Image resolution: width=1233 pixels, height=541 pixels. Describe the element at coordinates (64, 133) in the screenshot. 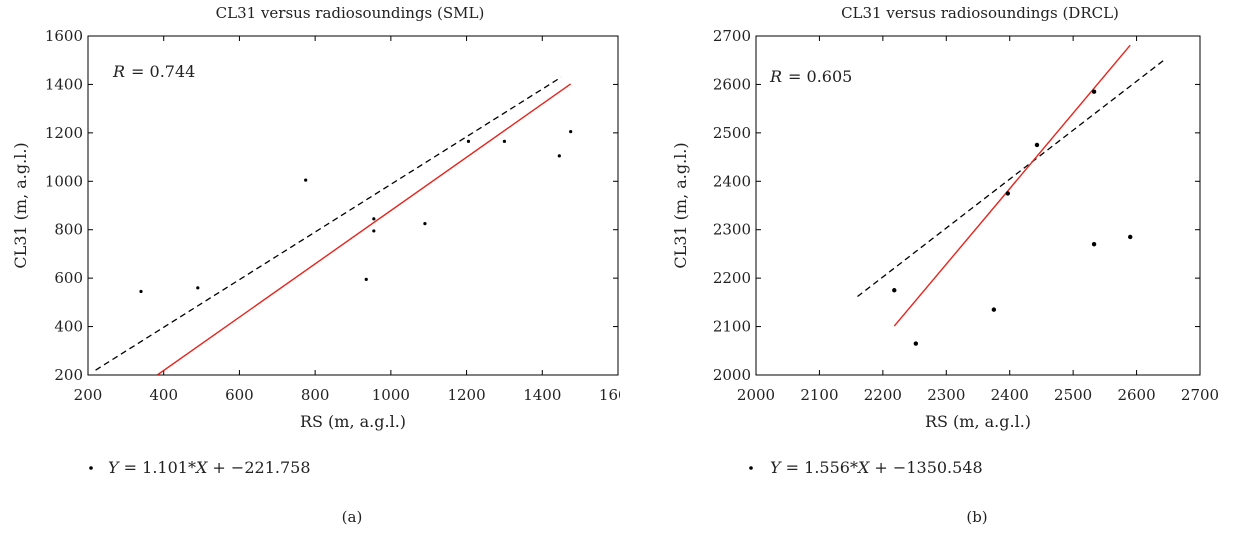

I see `y-tick-label: 1200` at that location.